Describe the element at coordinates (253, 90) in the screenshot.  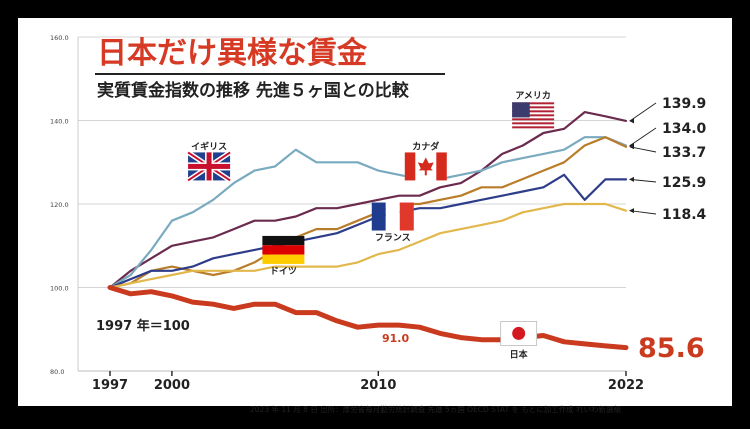
I see `chart-subtitle: 実質賃金指数の推移 先進５ヶ国との比較` at that location.